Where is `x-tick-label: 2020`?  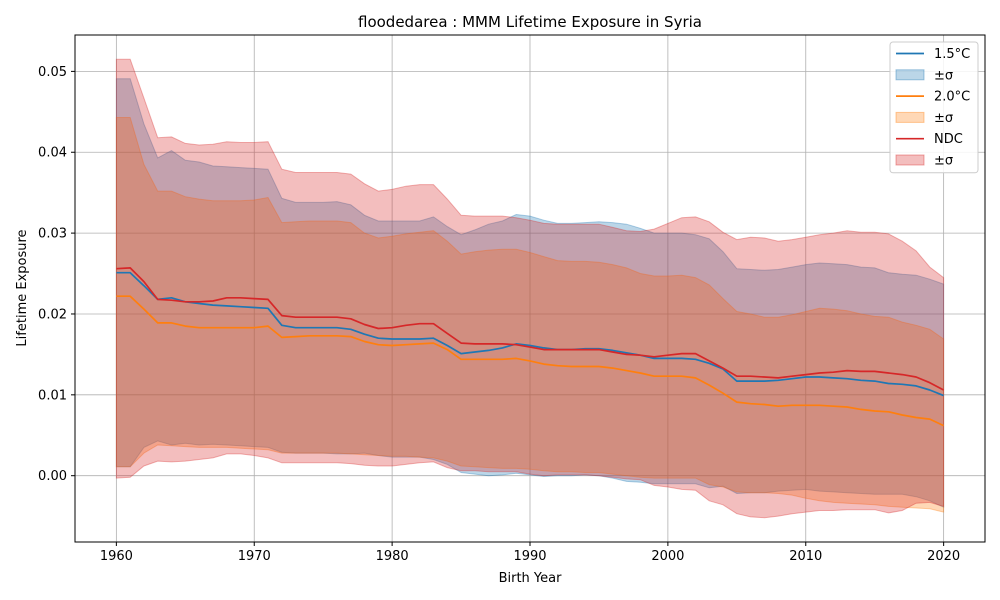
x-tick-label: 2020 is located at coordinates (943, 556).